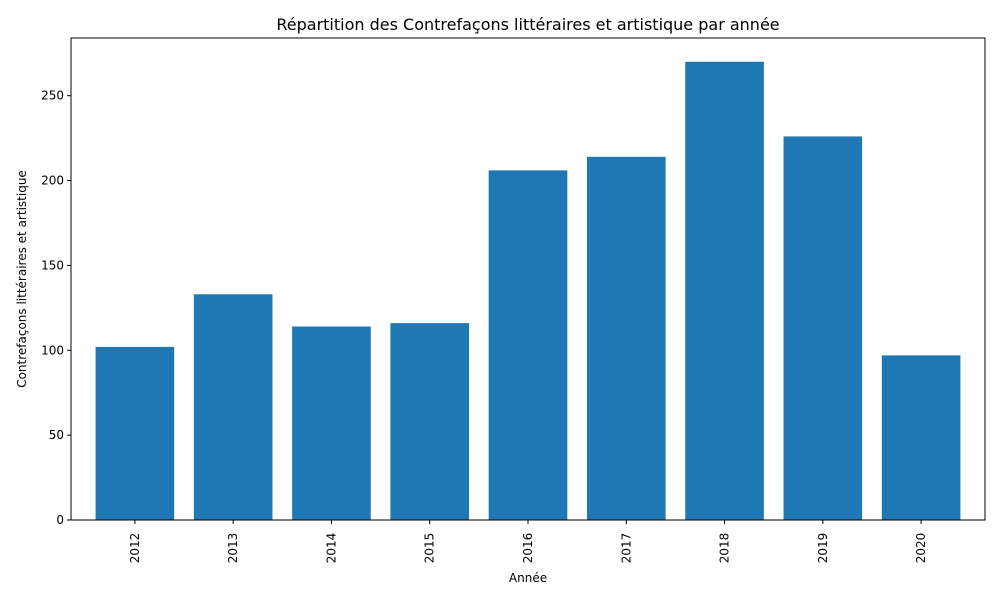  Describe the element at coordinates (56, 435) in the screenshot. I see `y-tick-label: 50` at that location.